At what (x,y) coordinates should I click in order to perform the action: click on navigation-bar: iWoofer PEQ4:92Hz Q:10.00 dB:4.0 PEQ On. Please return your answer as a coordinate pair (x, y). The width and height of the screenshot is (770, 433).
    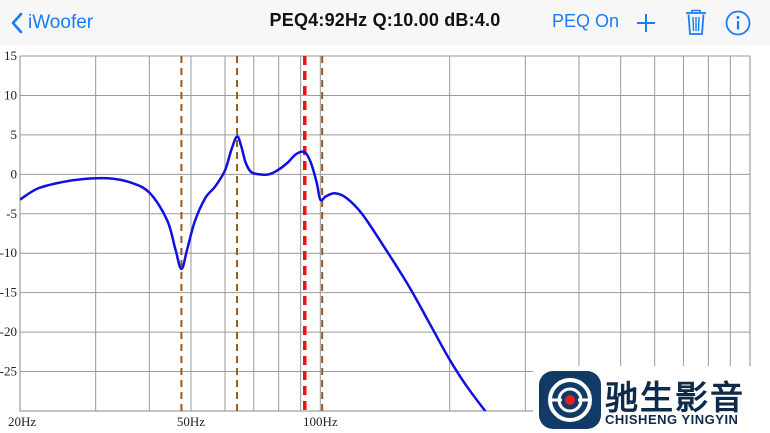
    Looking at the image, I should click on (385, 23).